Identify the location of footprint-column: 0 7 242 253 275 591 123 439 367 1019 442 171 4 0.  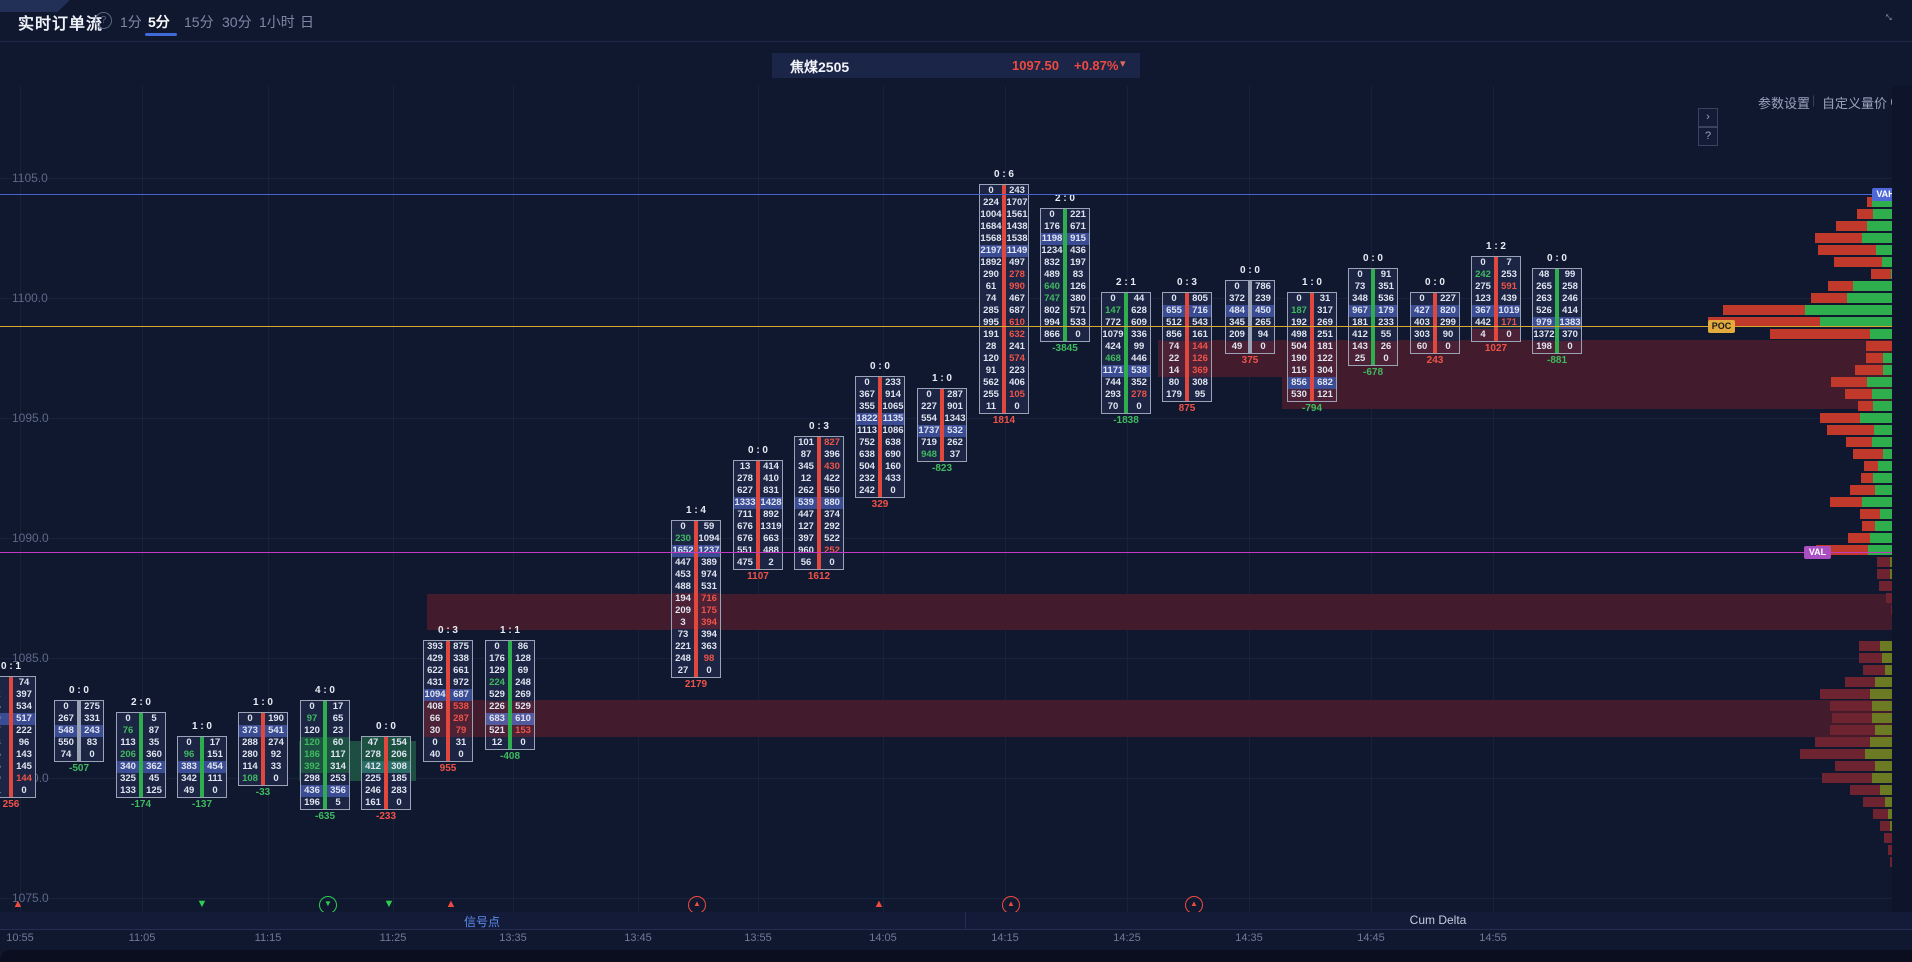
(1496, 299).